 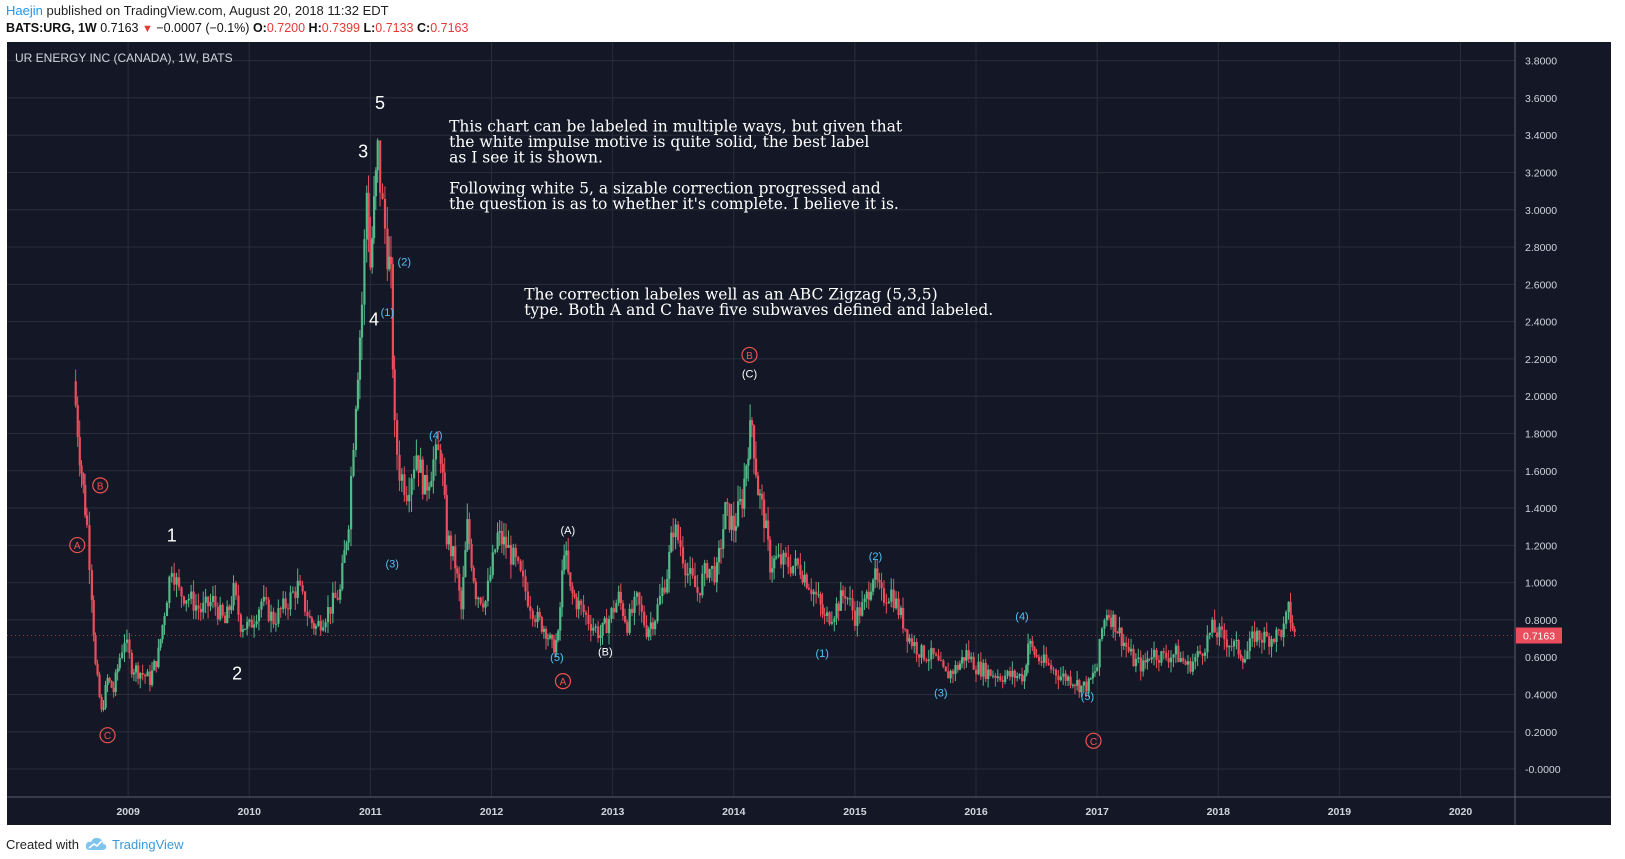 What do you see at coordinates (203, 28) in the screenshot?
I see `change-value: −0.0007 (−0.1%)` at bounding box center [203, 28].